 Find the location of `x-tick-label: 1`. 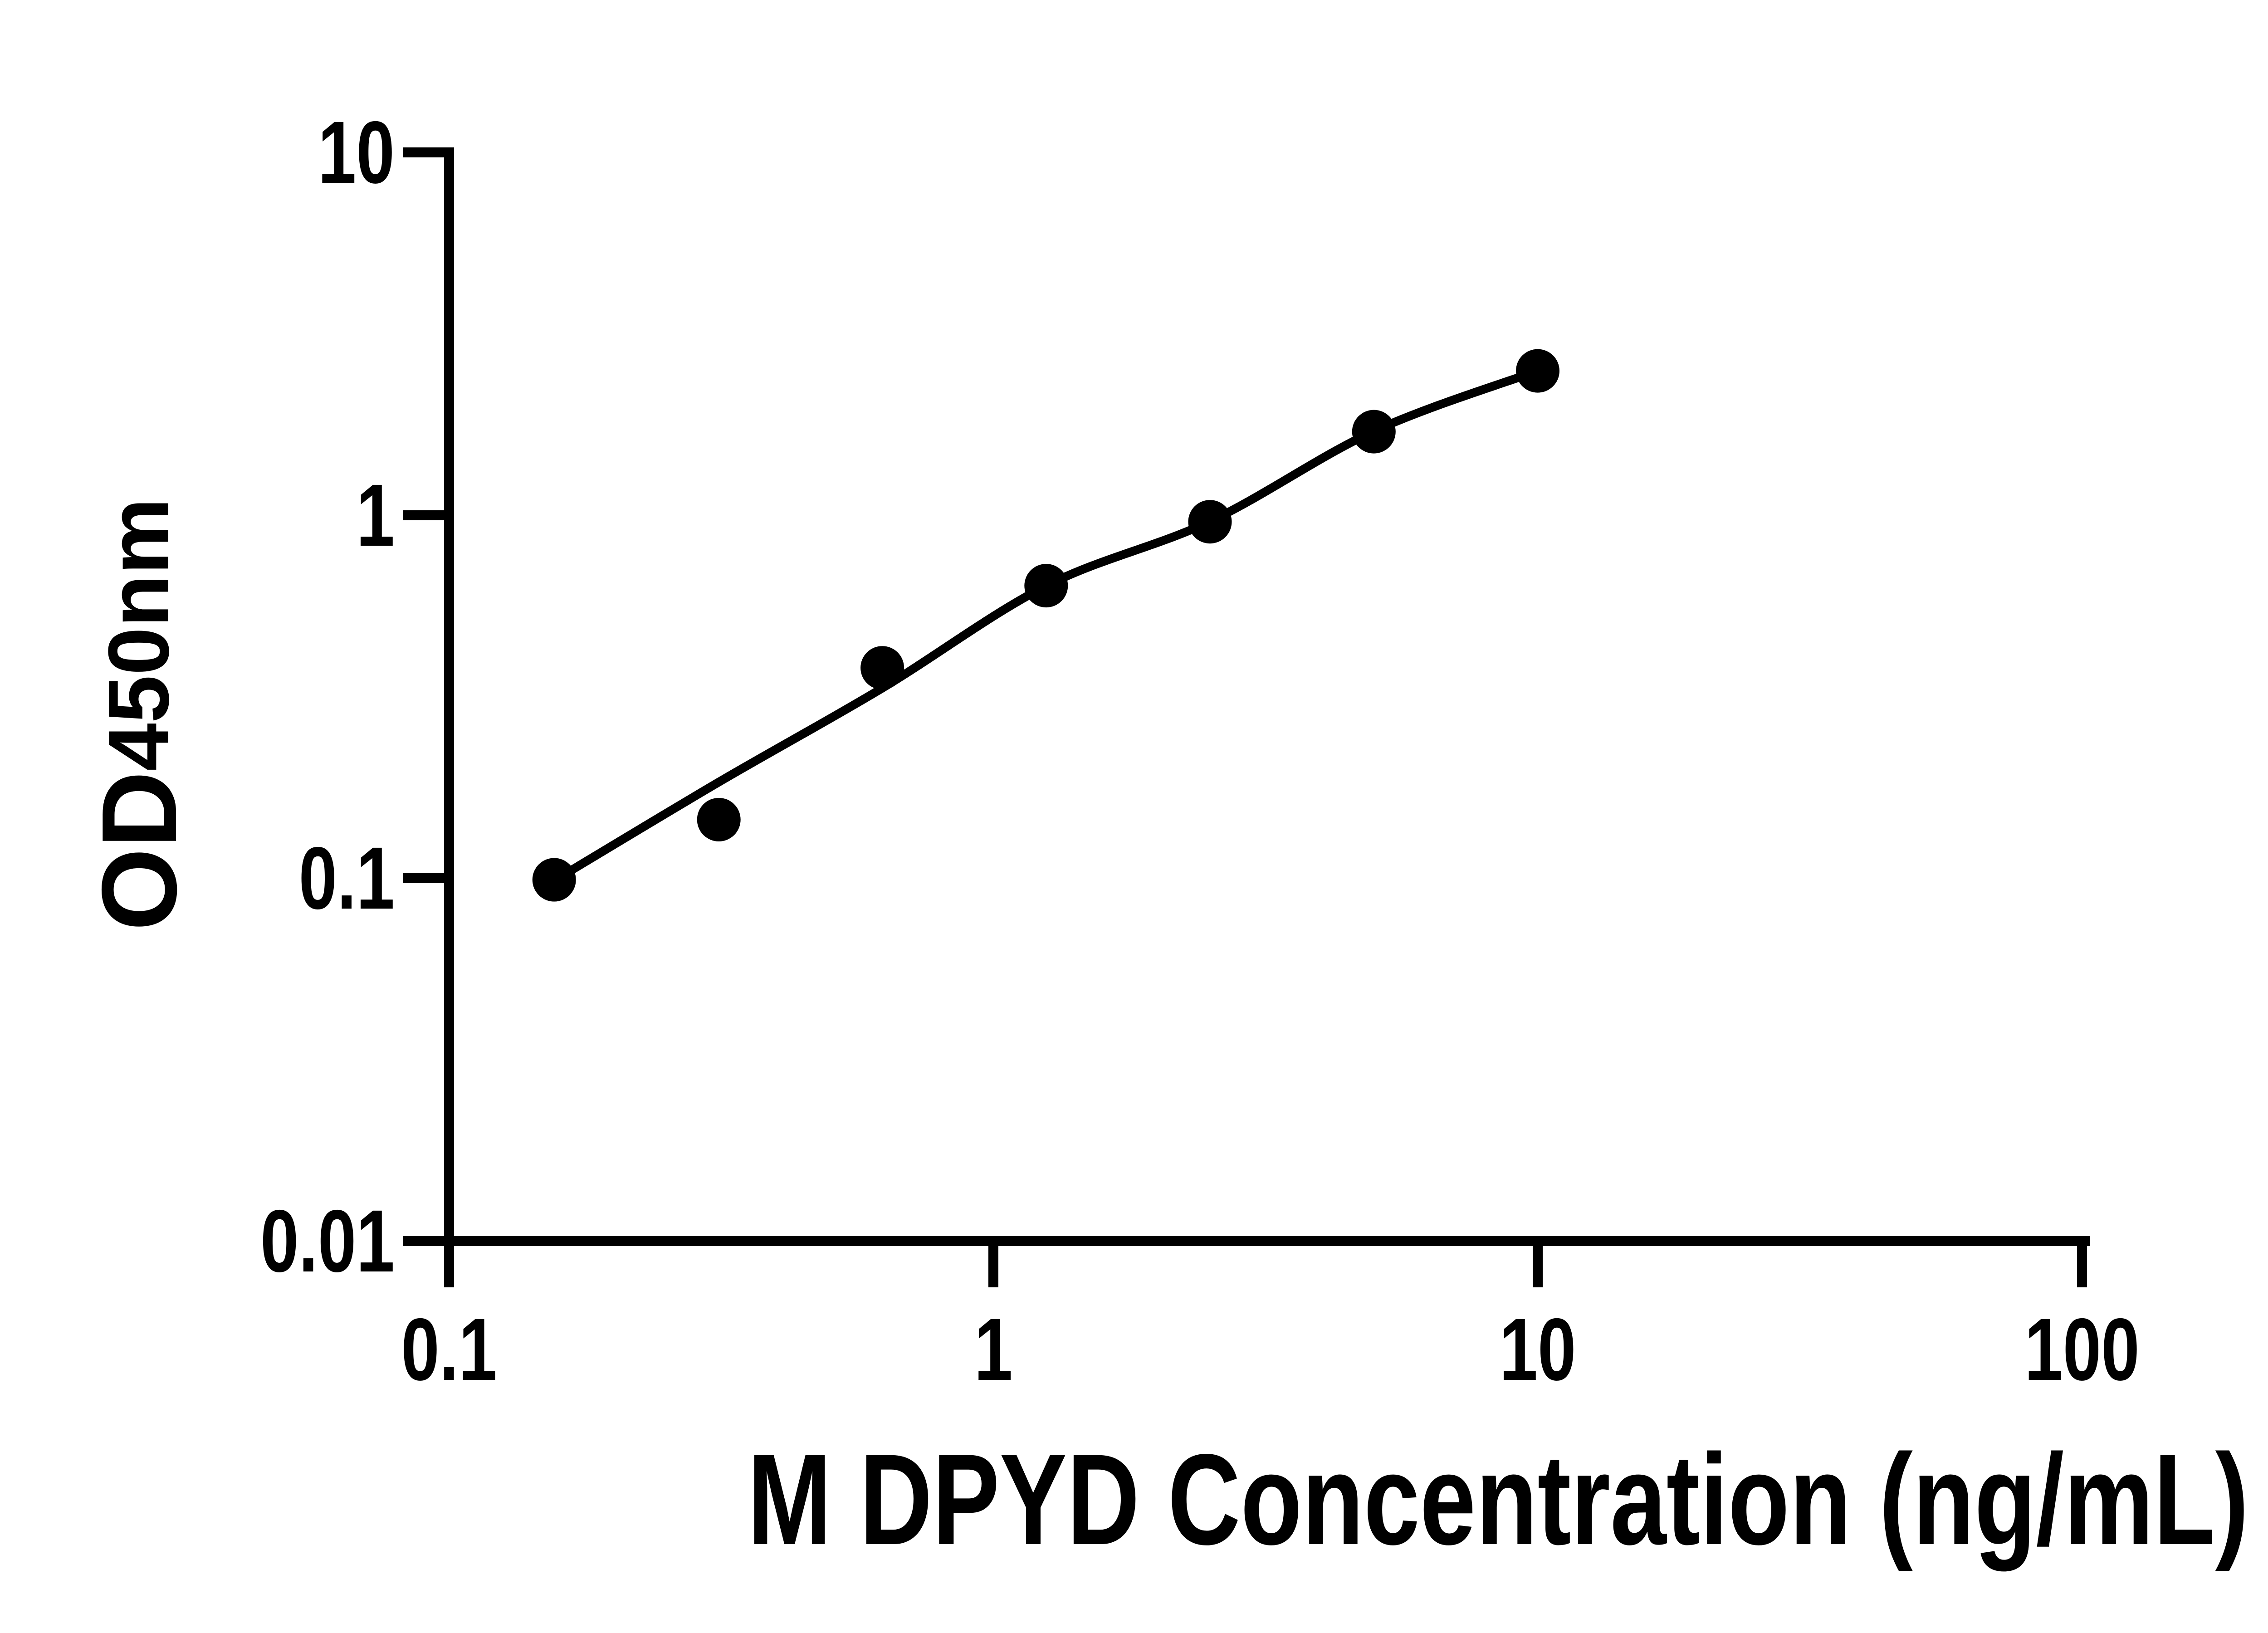

x-tick-label: 1 is located at coordinates (994, 1349).